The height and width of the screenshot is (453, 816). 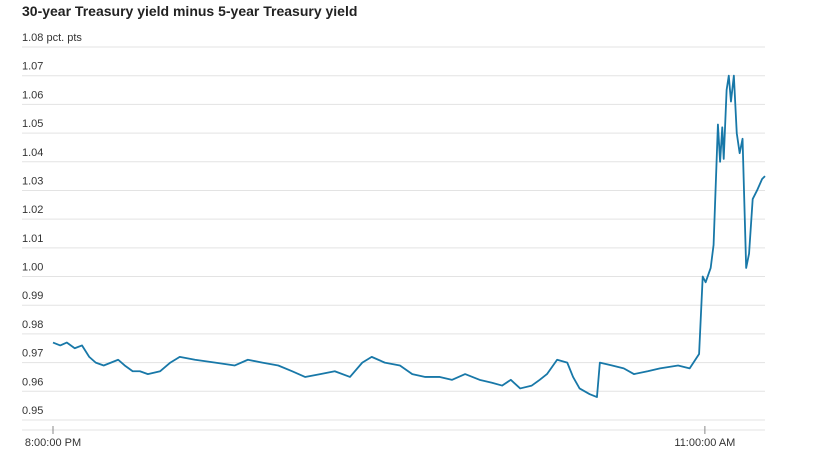 What do you see at coordinates (32, 95) in the screenshot?
I see `y-tick-label: 1.06` at bounding box center [32, 95].